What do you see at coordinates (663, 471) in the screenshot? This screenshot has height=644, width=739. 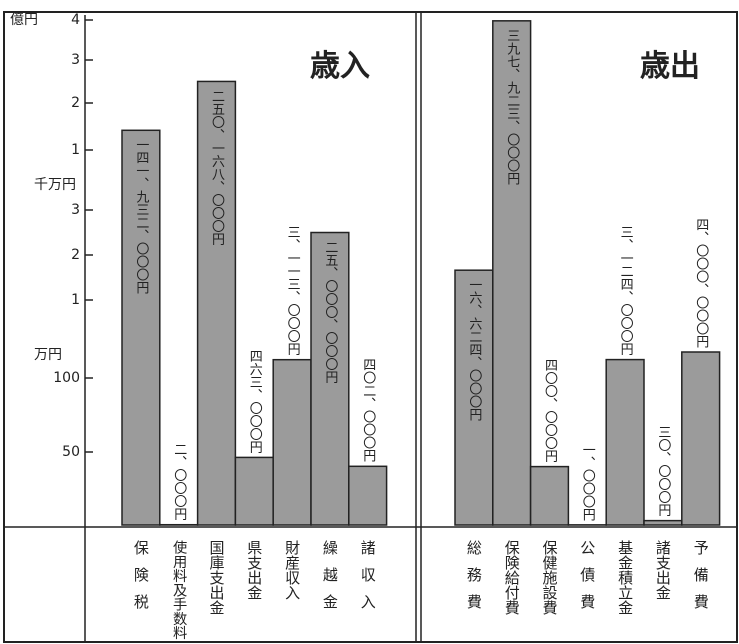 I see `value-label: 三〇、〇〇〇円` at bounding box center [663, 471].